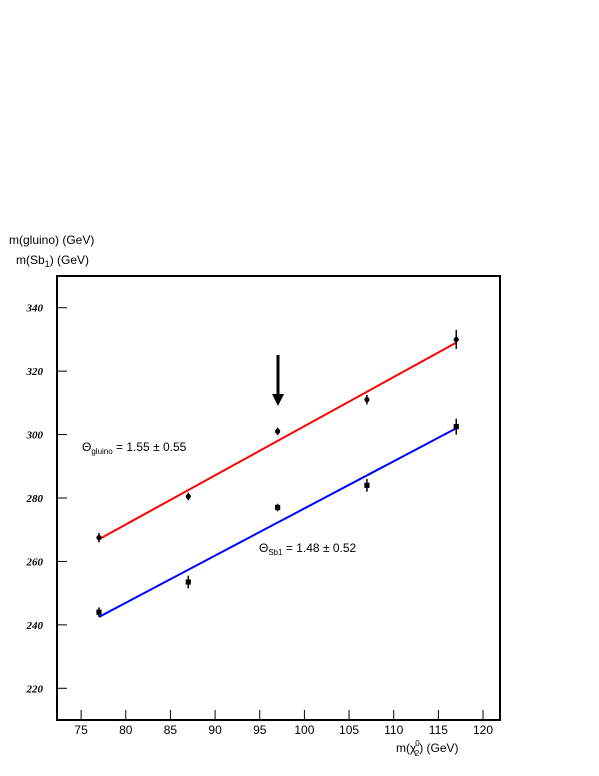 The width and height of the screenshot is (599, 776). Describe the element at coordinates (81, 730) in the screenshot. I see `x-tick-label: 75` at that location.